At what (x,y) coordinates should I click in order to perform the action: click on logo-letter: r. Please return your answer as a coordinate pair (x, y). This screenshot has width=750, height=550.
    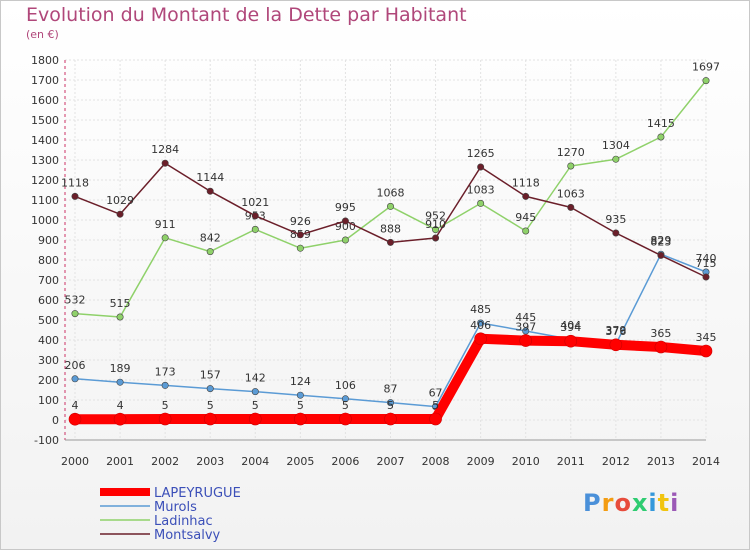
    Looking at the image, I should click on (608, 503).